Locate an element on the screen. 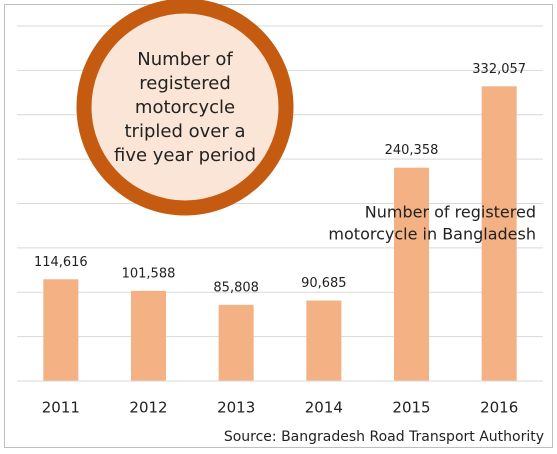 This screenshot has height=454, width=557. callout-text: motorcycle is located at coordinates (185, 107).